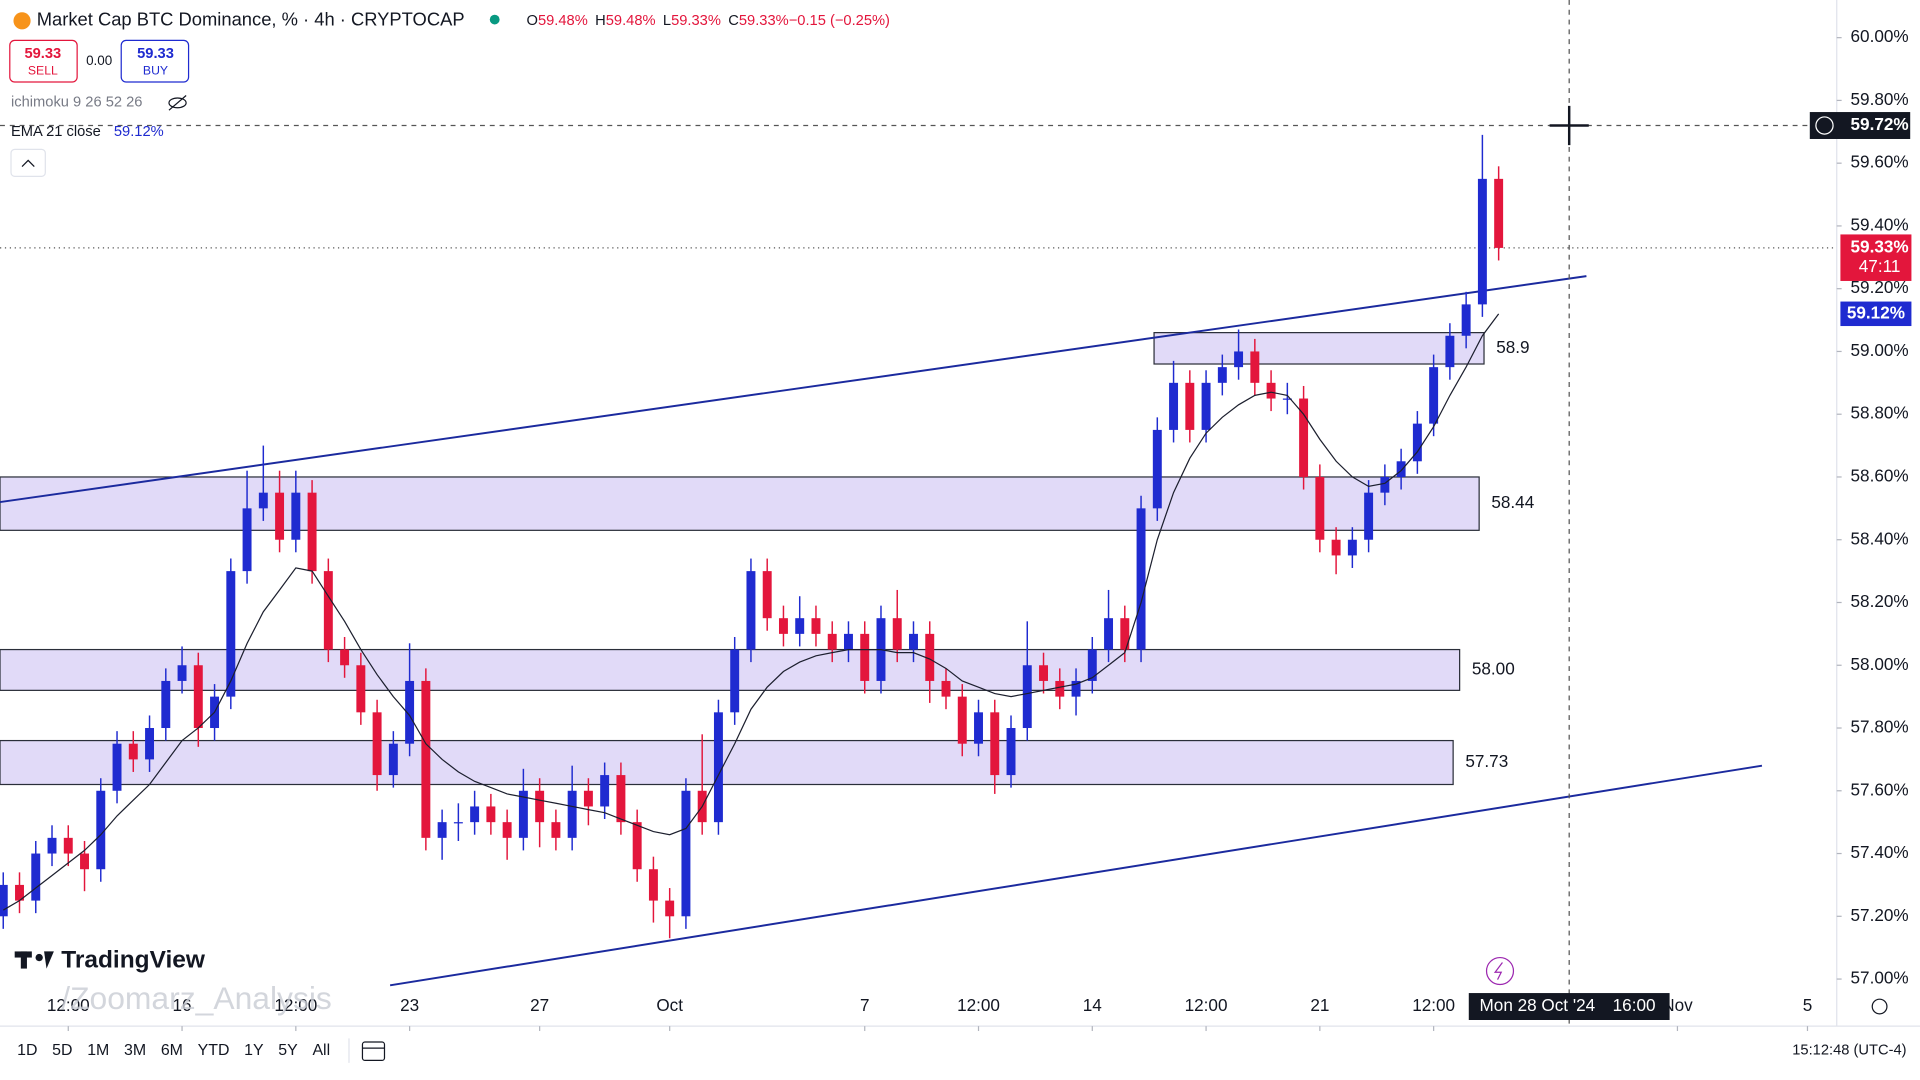  I want to click on ohlc-key: C, so click(733, 21).